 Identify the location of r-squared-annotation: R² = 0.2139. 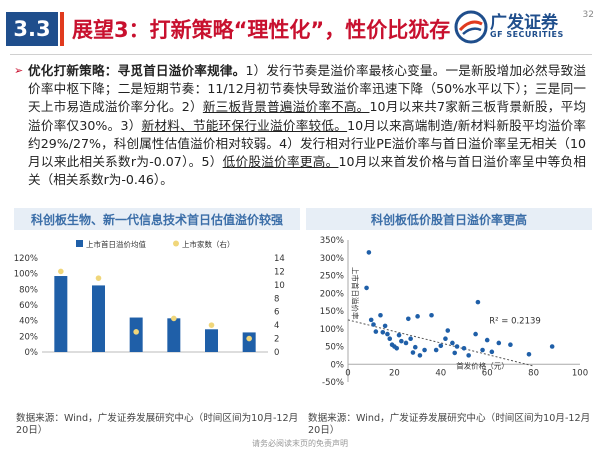
(515, 321).